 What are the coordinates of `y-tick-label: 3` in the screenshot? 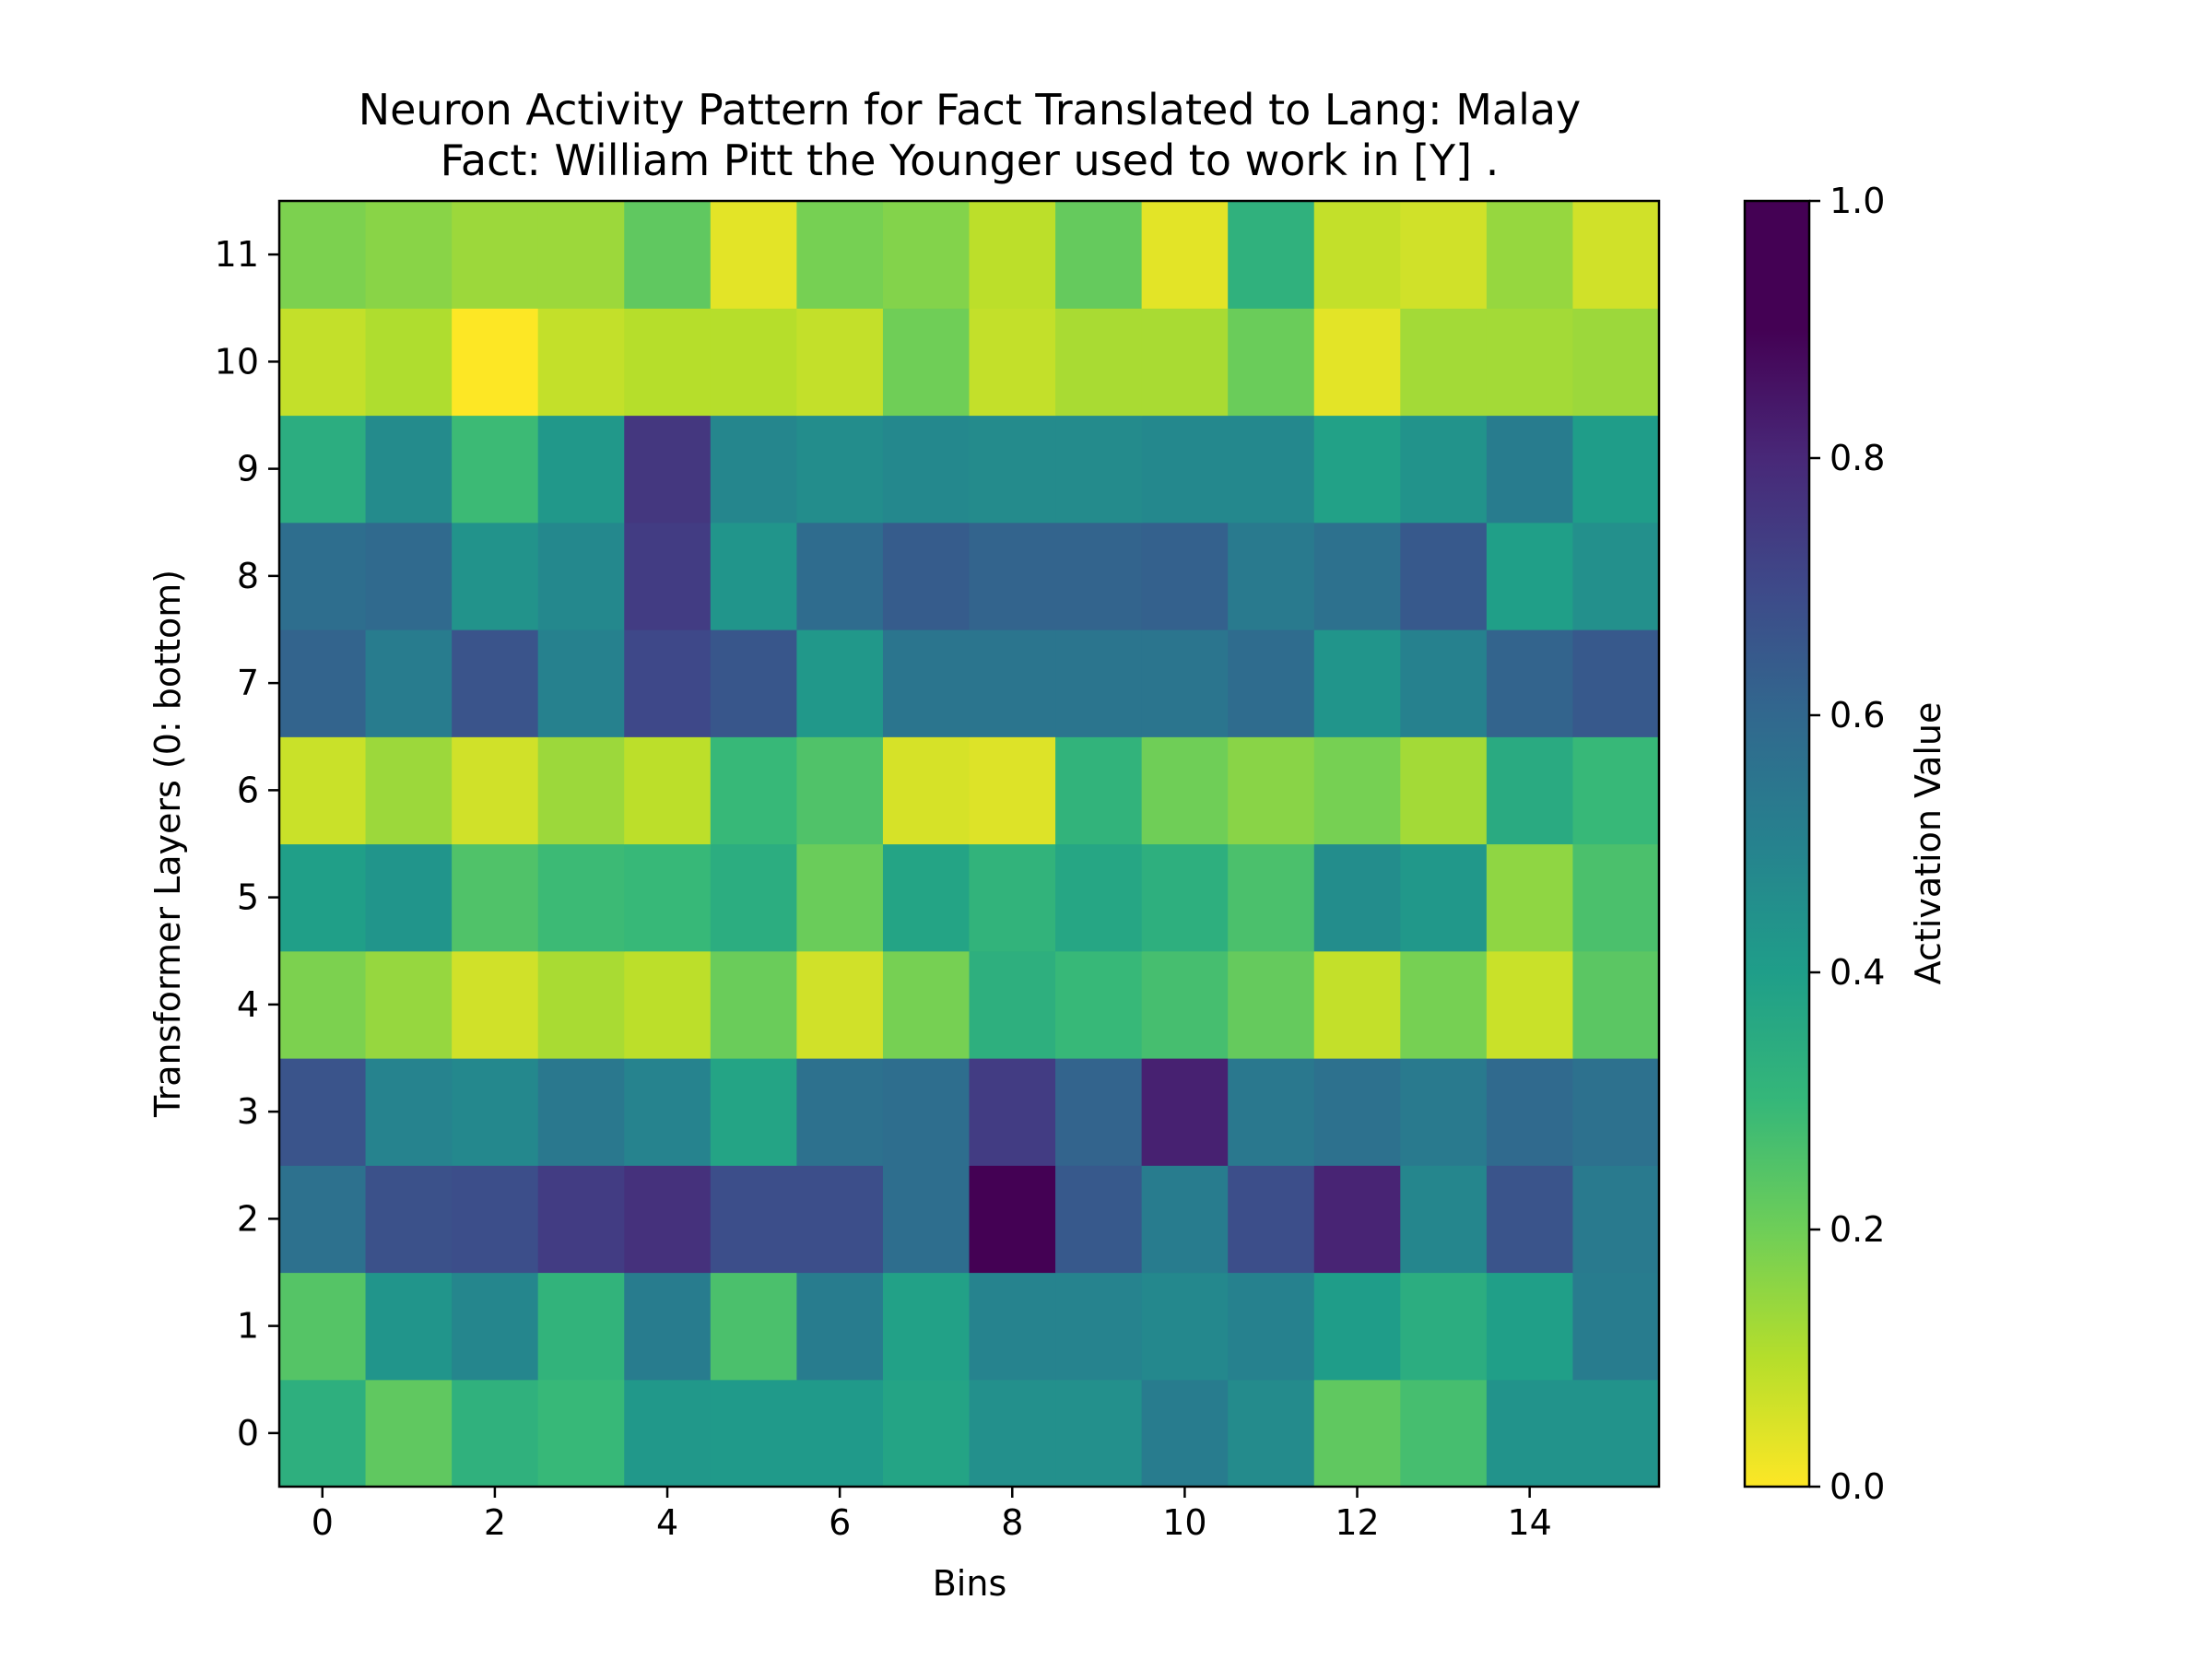 It's located at (248, 1111).